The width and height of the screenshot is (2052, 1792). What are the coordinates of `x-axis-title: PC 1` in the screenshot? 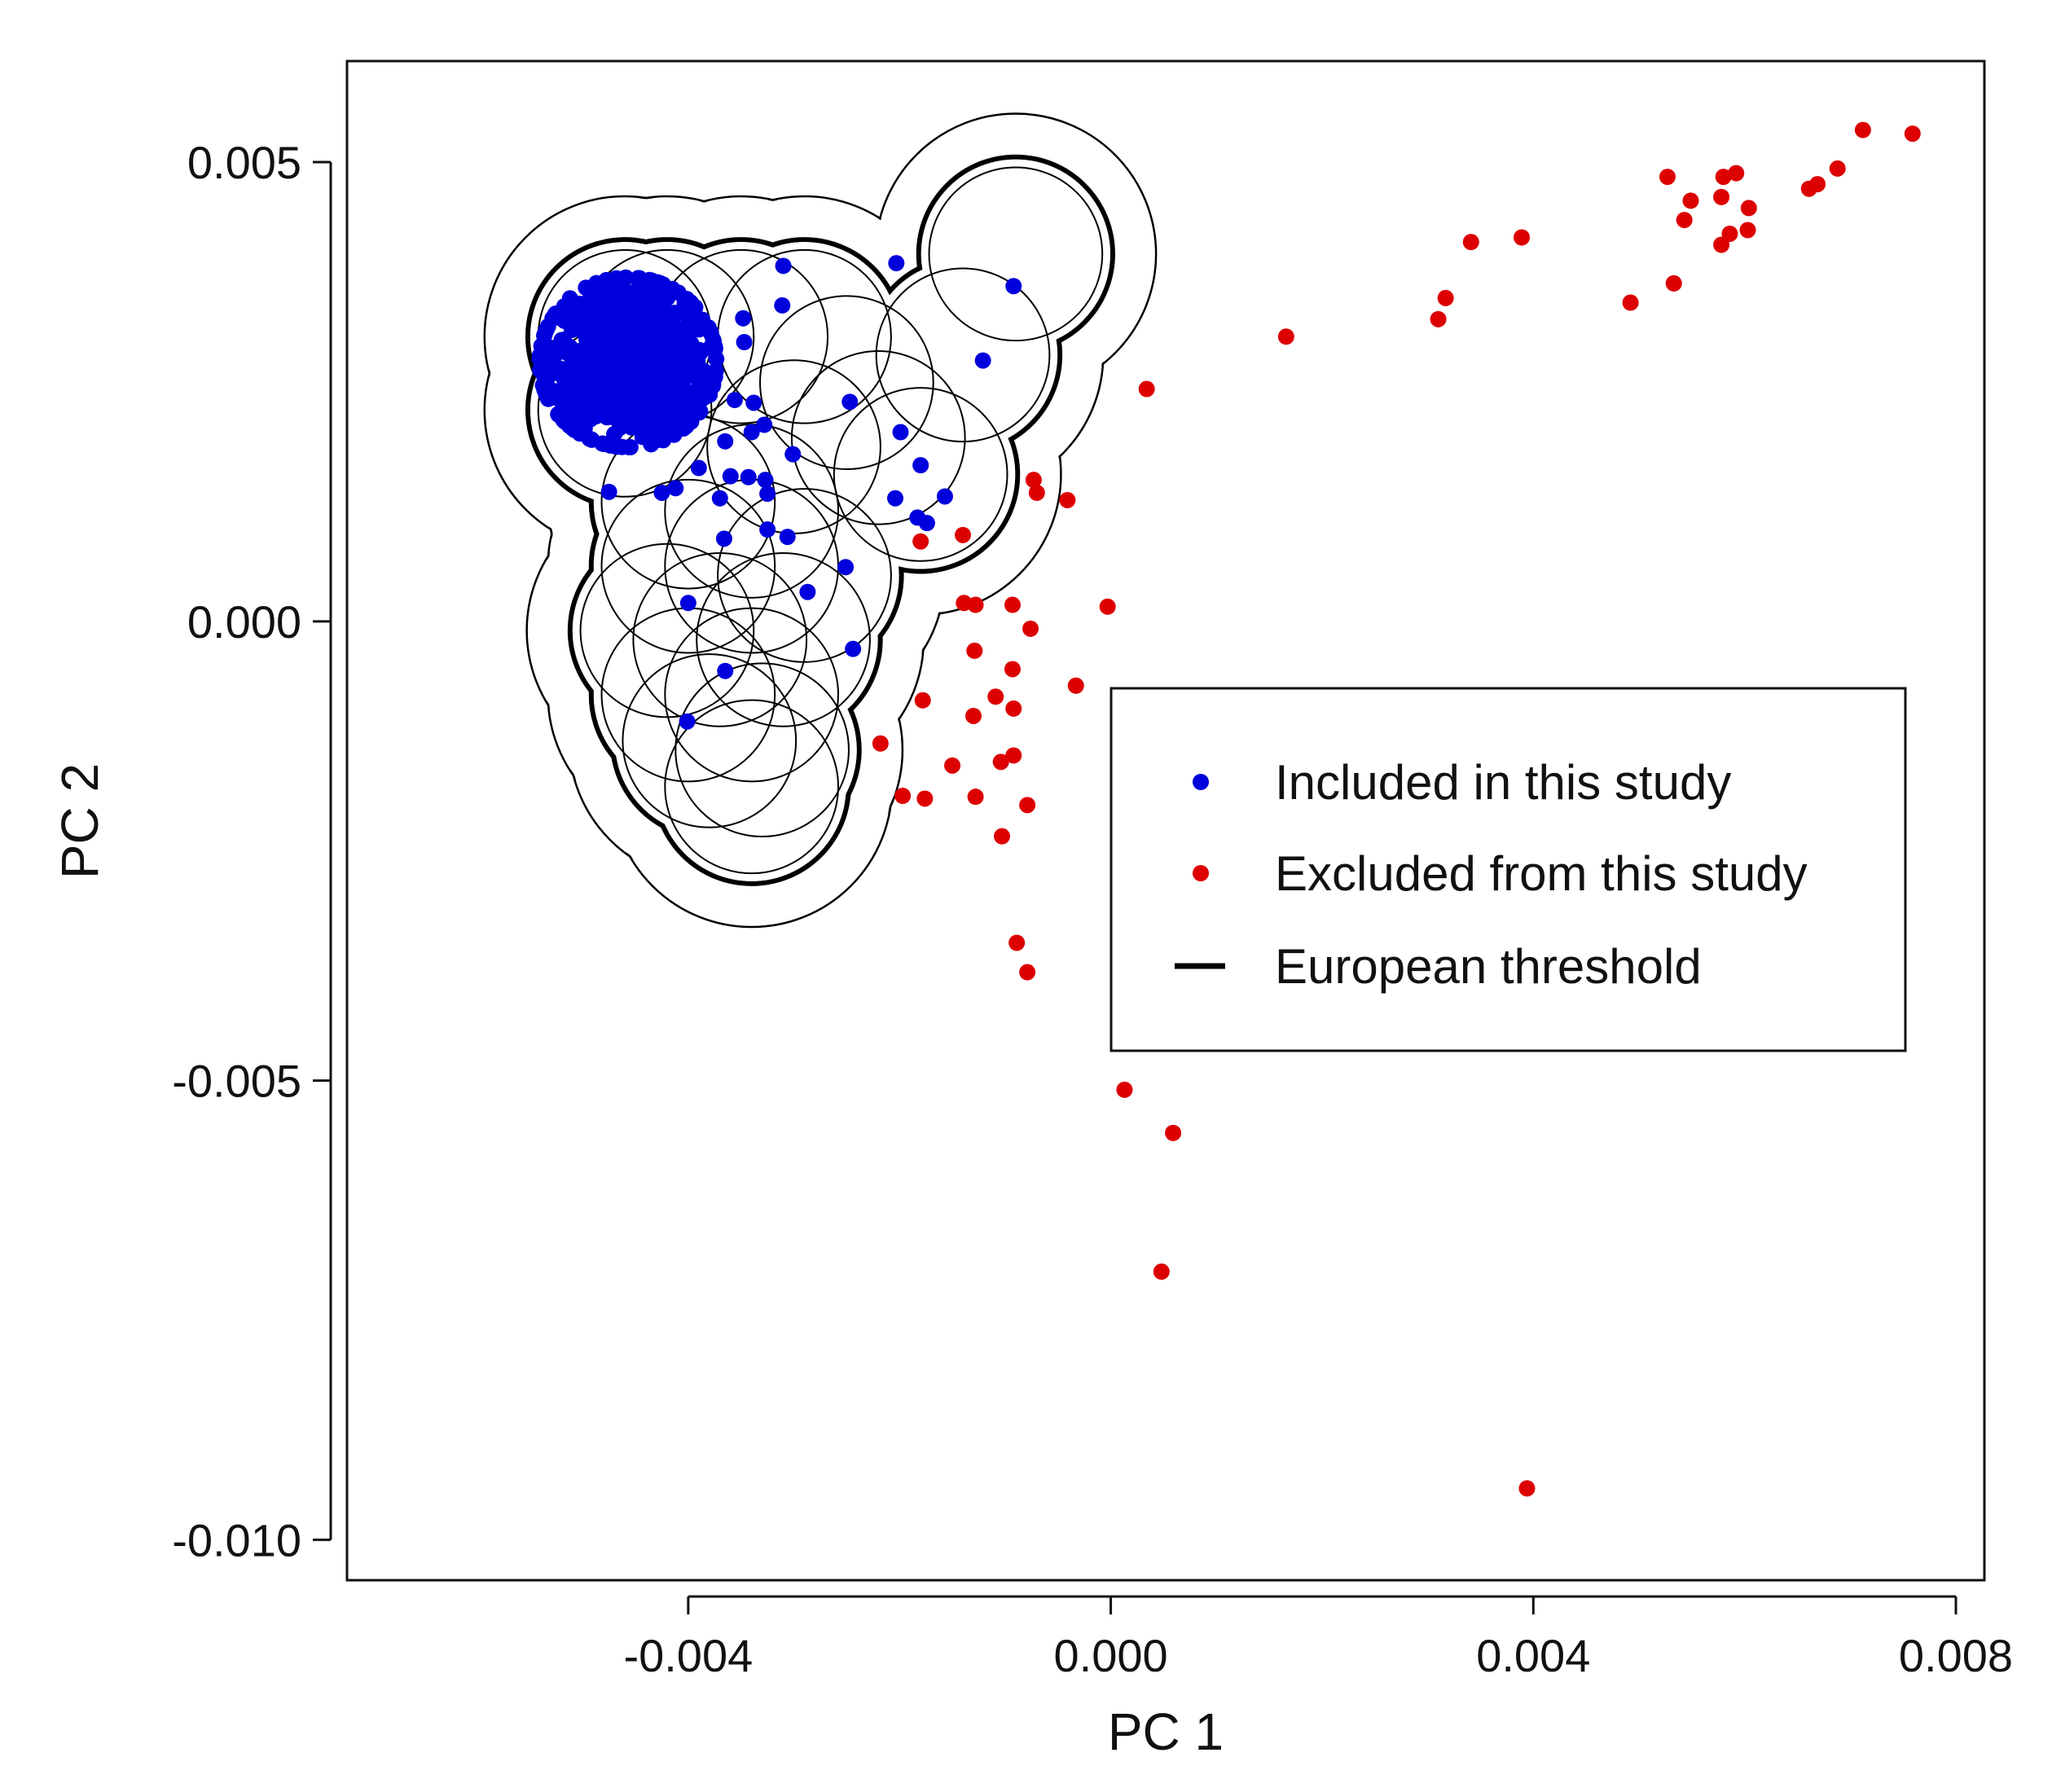 It's located at (1166, 1732).